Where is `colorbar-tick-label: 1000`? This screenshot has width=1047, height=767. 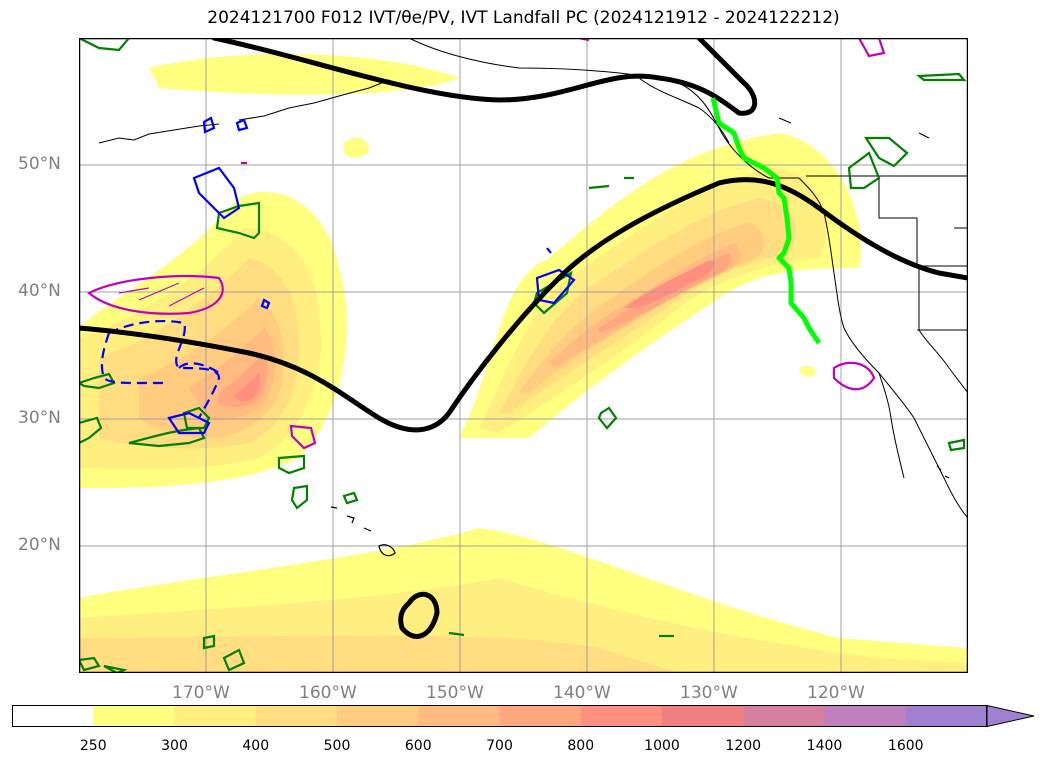
colorbar-tick-label: 1000 is located at coordinates (662, 746).